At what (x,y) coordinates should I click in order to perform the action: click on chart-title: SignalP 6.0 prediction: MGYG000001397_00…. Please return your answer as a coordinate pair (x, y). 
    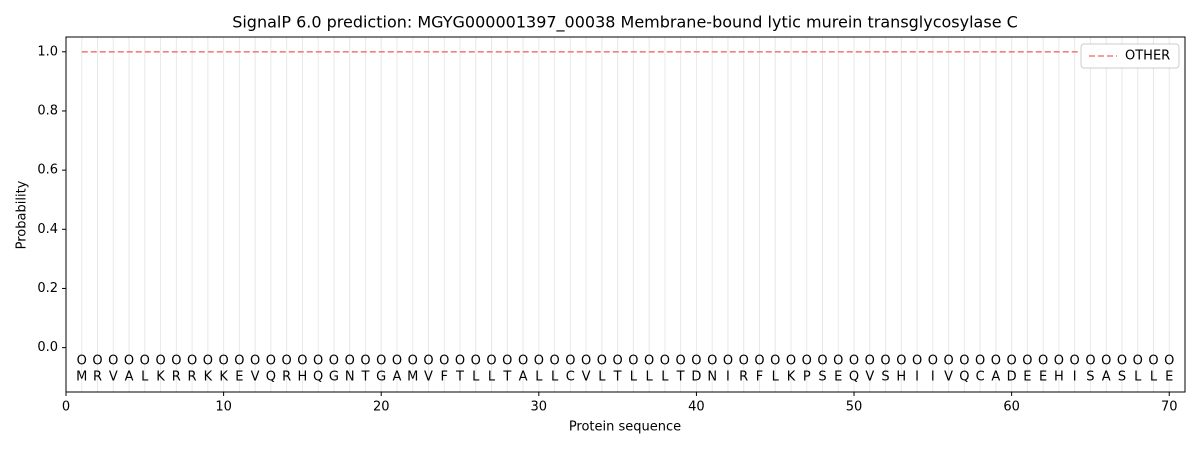
    Looking at the image, I should click on (625, 23).